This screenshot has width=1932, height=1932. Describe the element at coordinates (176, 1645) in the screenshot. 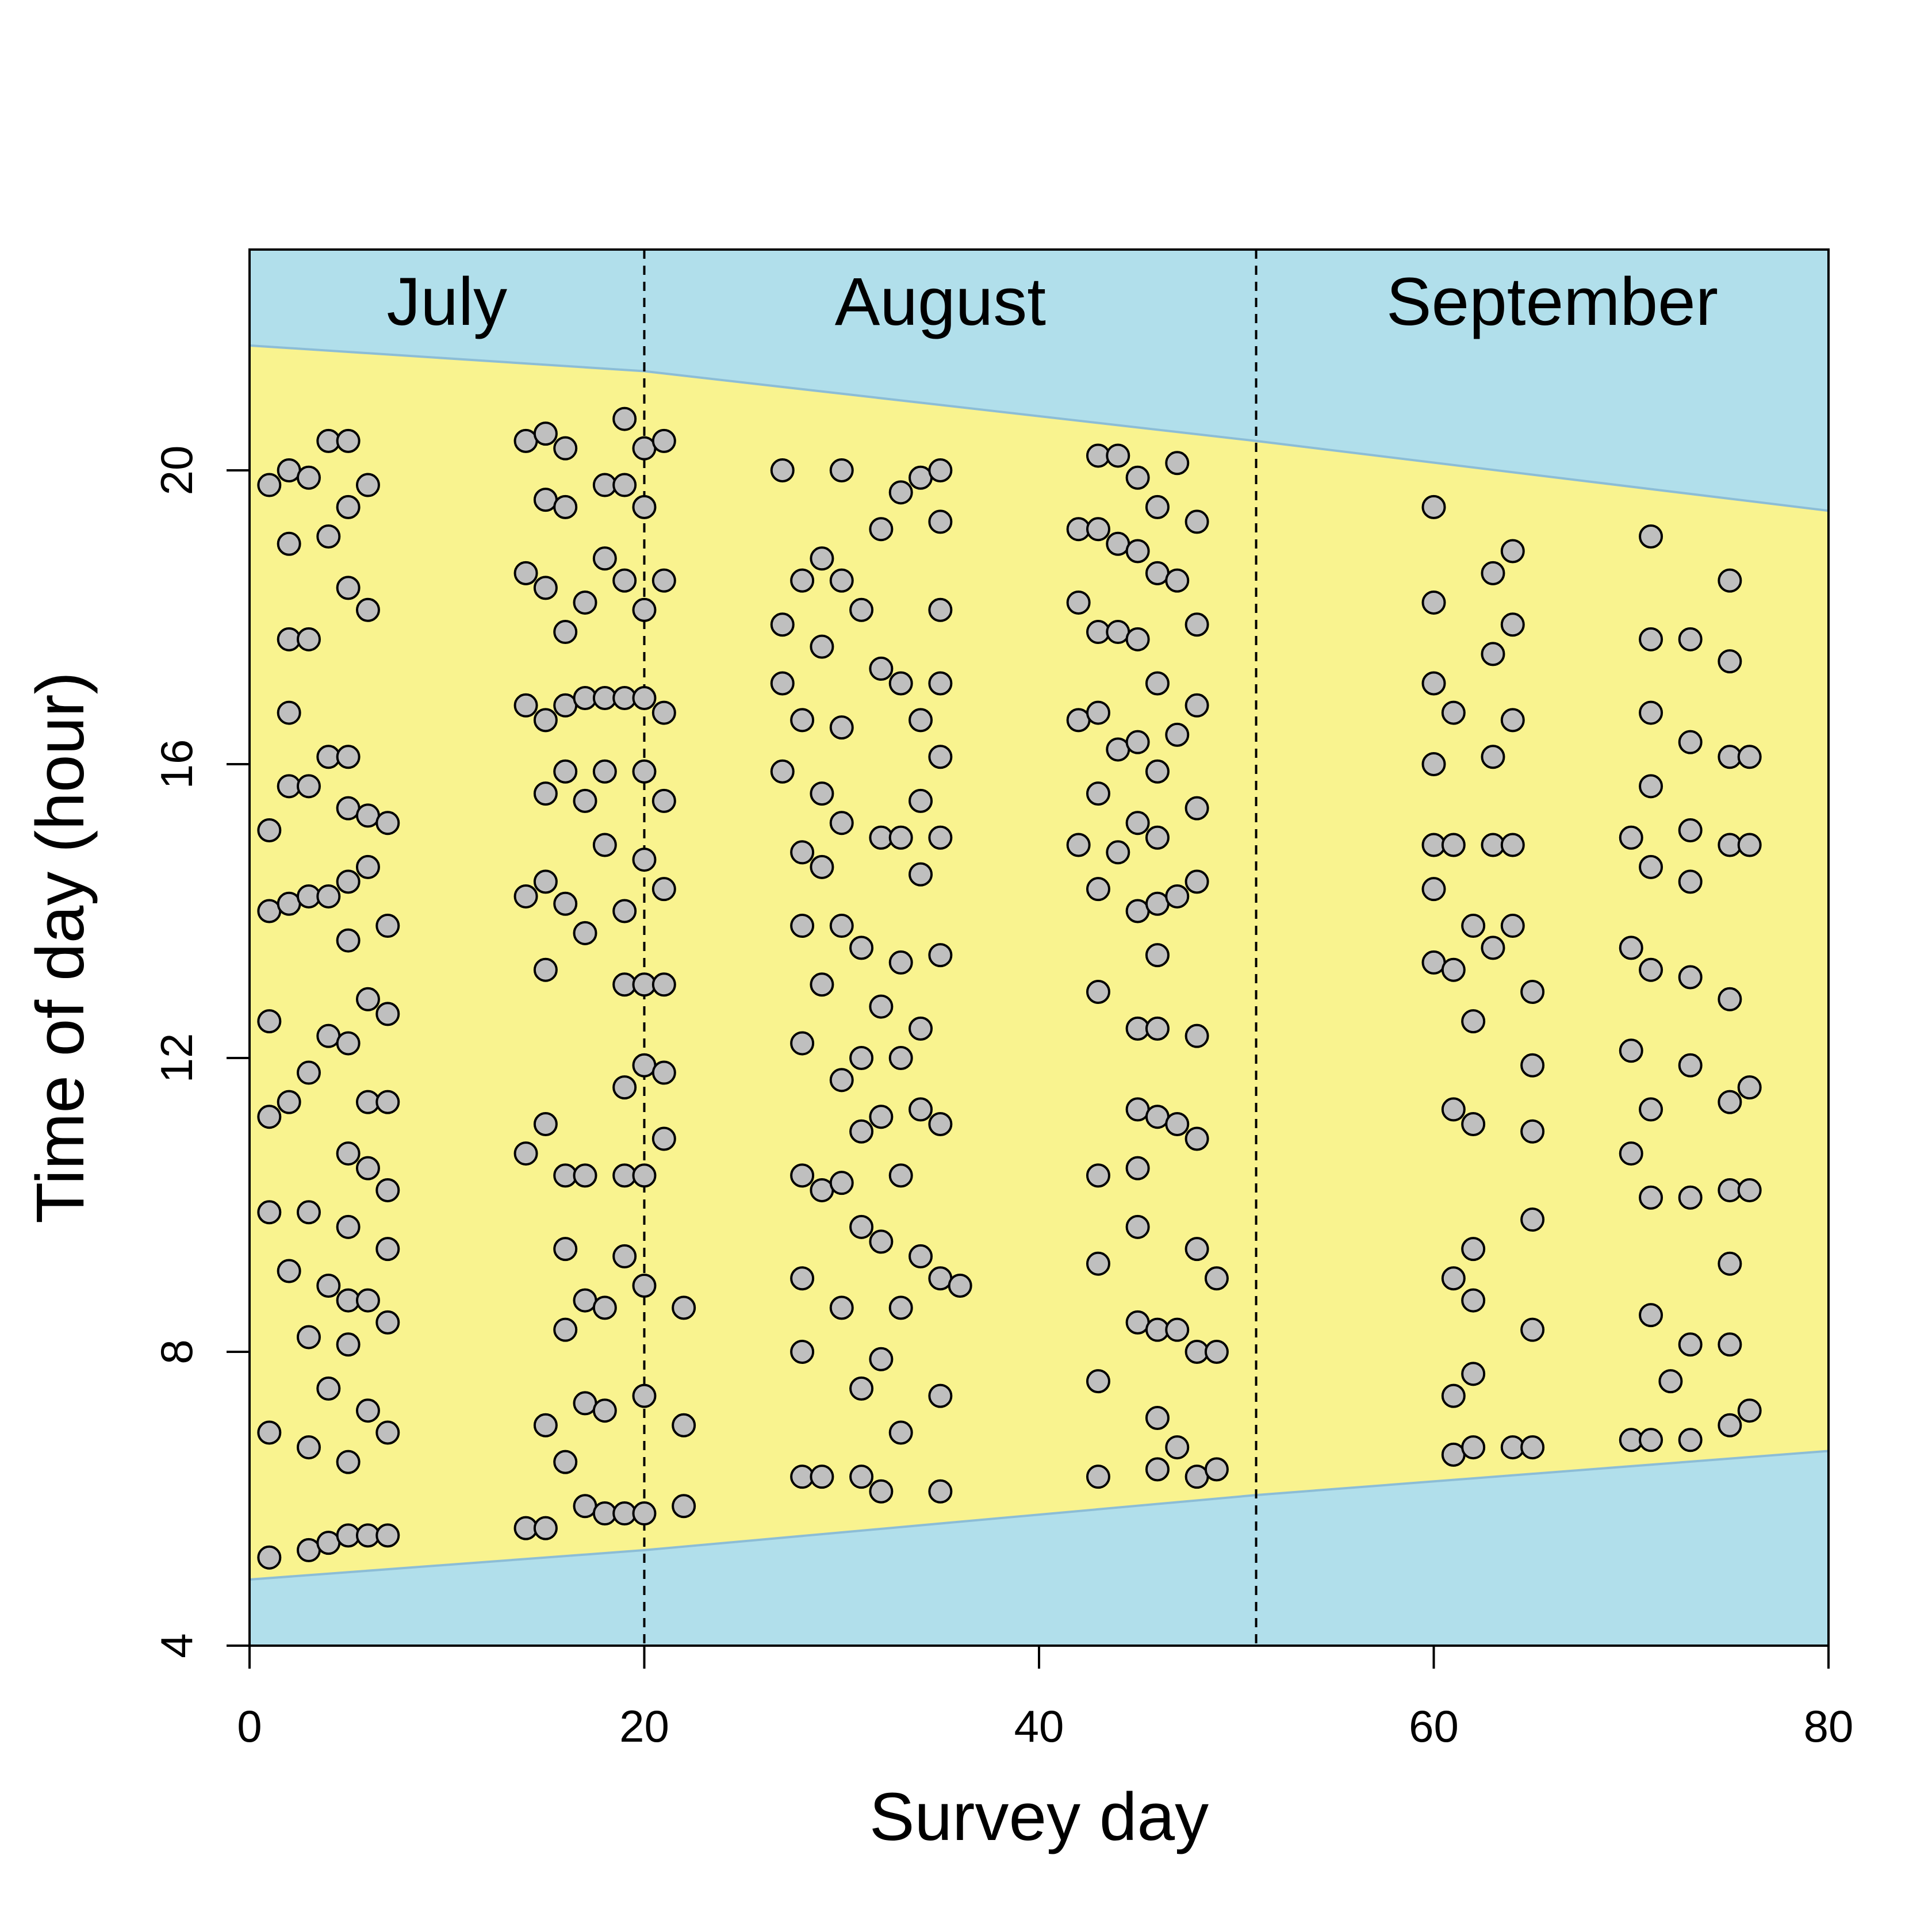

I see `y-tick-label: 4` at that location.